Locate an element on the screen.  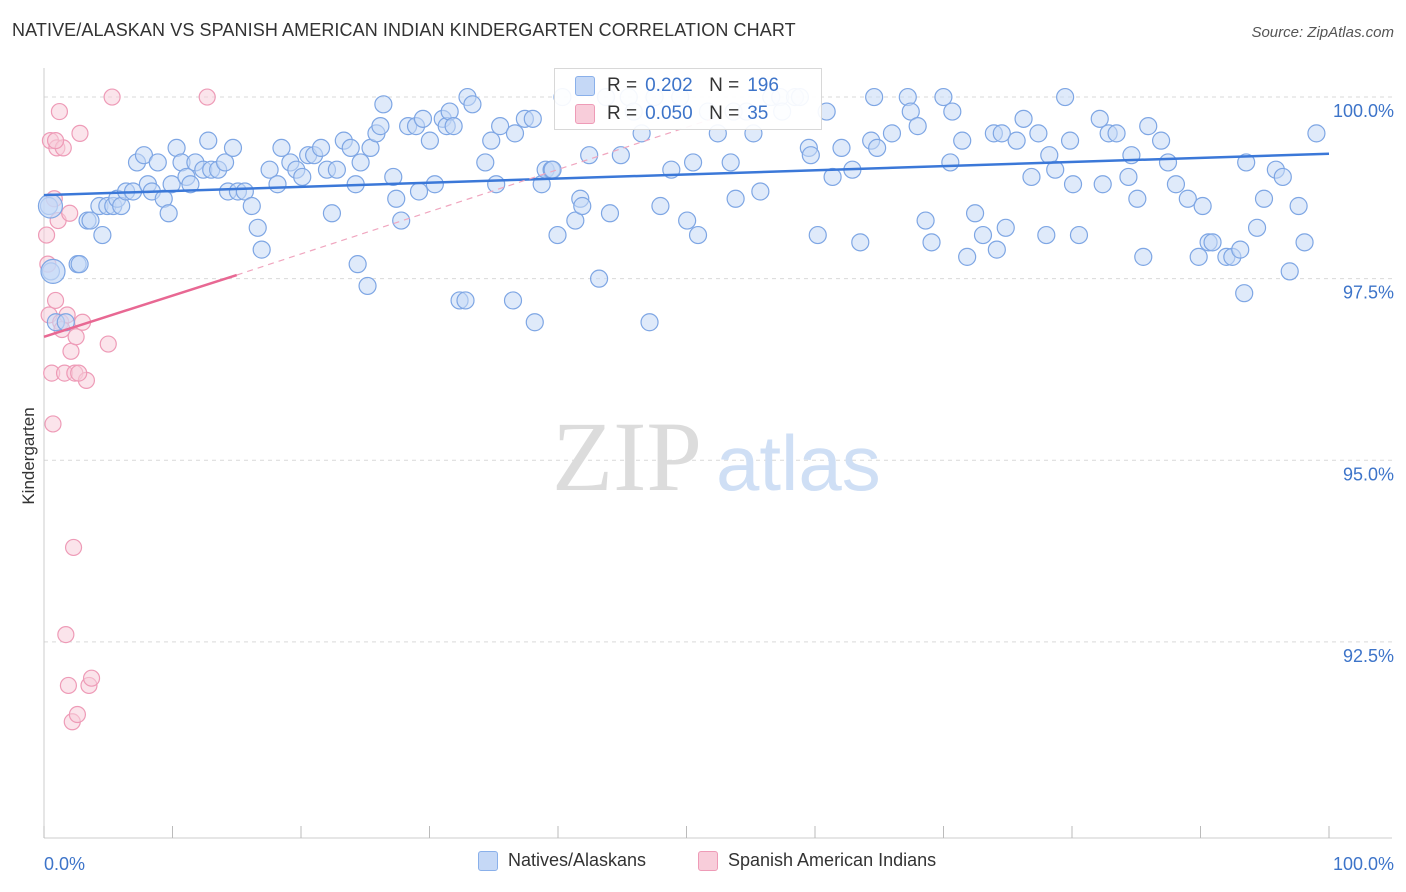
r-value: 0.050 is located at coordinates (669, 113).